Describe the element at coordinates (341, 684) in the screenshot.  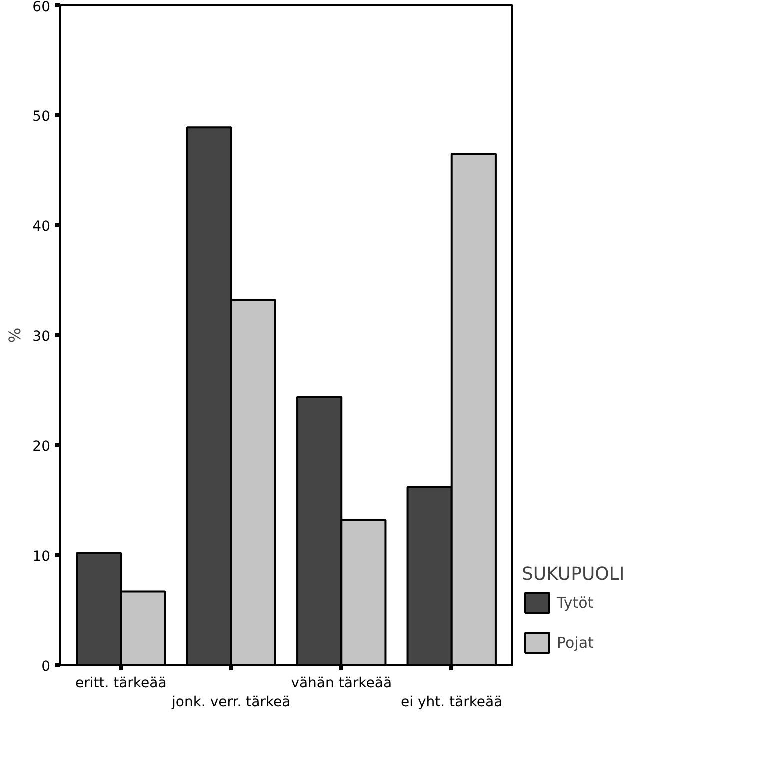
I see `x-tick-label: vähän tärkeää` at that location.